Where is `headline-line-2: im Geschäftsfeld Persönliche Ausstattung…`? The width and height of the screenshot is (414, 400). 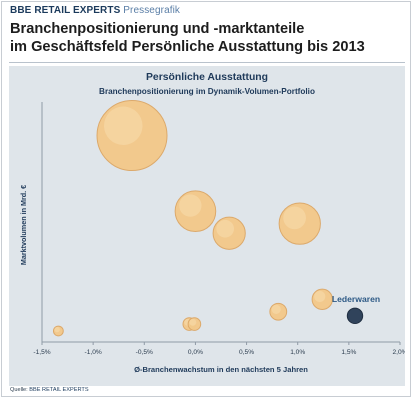 headline-line-2: im Geschäftsfeld Persönliche Ausstattung… is located at coordinates (187, 47).